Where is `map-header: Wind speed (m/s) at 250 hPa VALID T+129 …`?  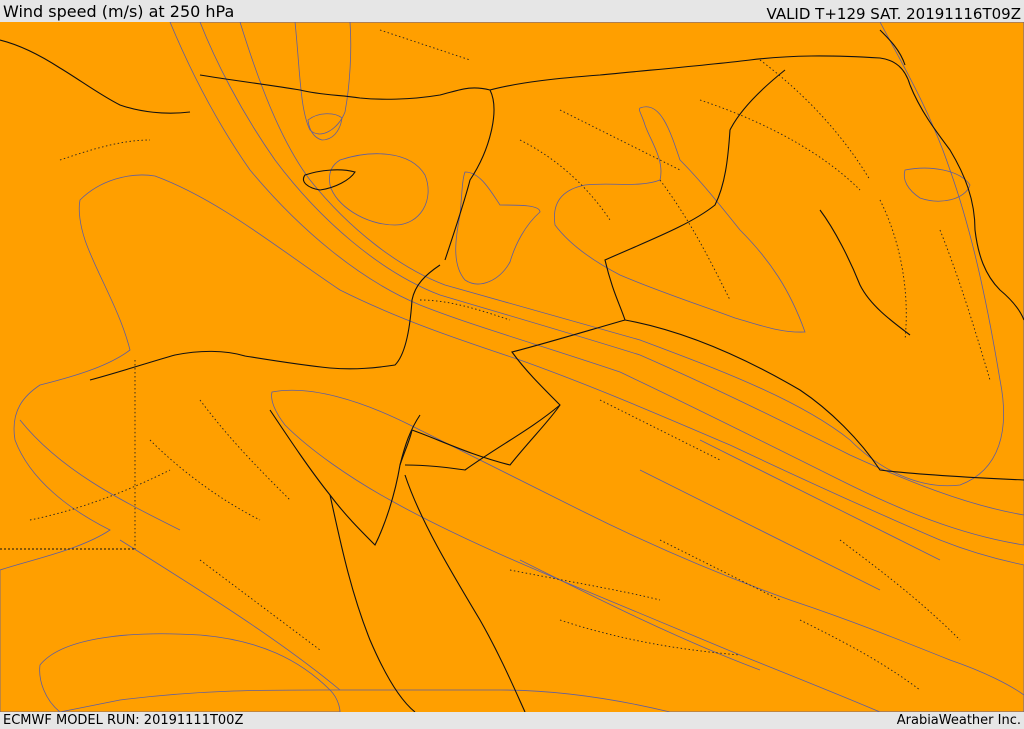 map-header: Wind speed (m/s) at 250 hPa VALID T+129 … is located at coordinates (512, 11).